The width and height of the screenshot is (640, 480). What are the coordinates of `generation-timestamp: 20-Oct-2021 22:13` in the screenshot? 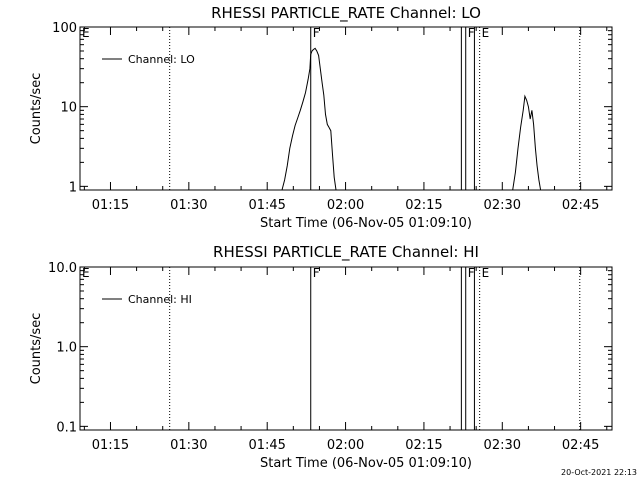 It's located at (599, 472).